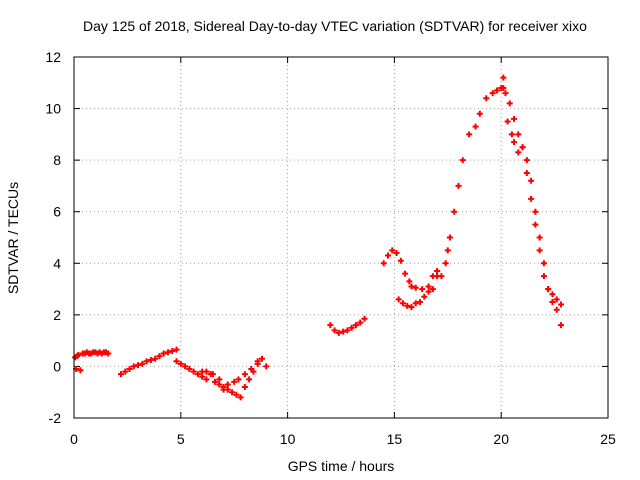  What do you see at coordinates (57, 263) in the screenshot?
I see `y-tick-label: 4` at bounding box center [57, 263].